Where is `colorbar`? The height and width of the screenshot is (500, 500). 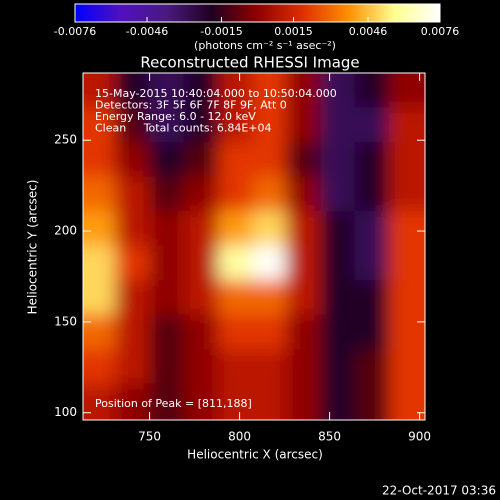 colorbar is located at coordinates (257, 13).